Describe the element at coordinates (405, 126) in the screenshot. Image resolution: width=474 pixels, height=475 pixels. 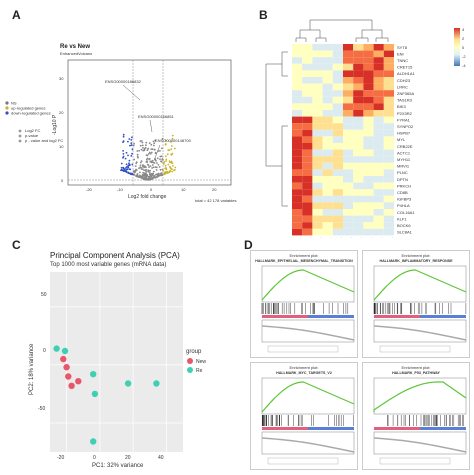
I see `heatmap-gene-label: SYNPO2` at that location.